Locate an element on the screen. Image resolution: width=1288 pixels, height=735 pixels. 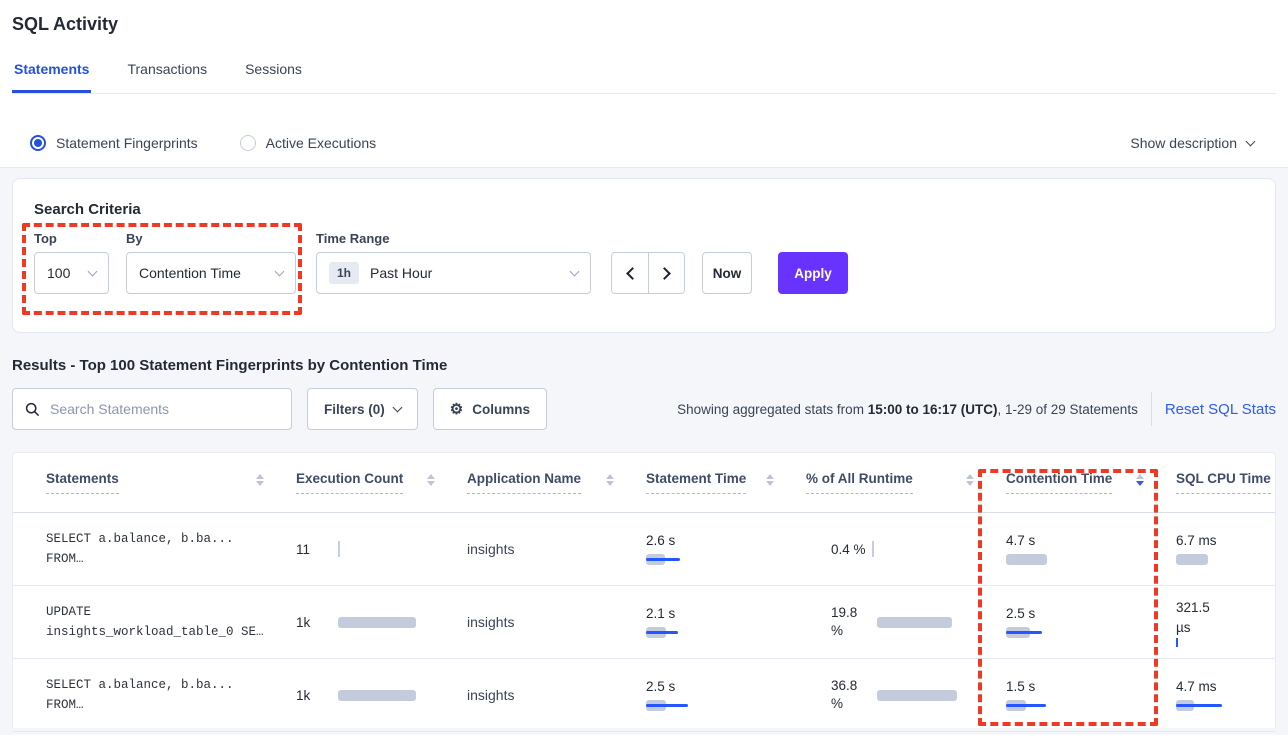
statement-time-cell-value: 2.6 s is located at coordinates (661, 540).